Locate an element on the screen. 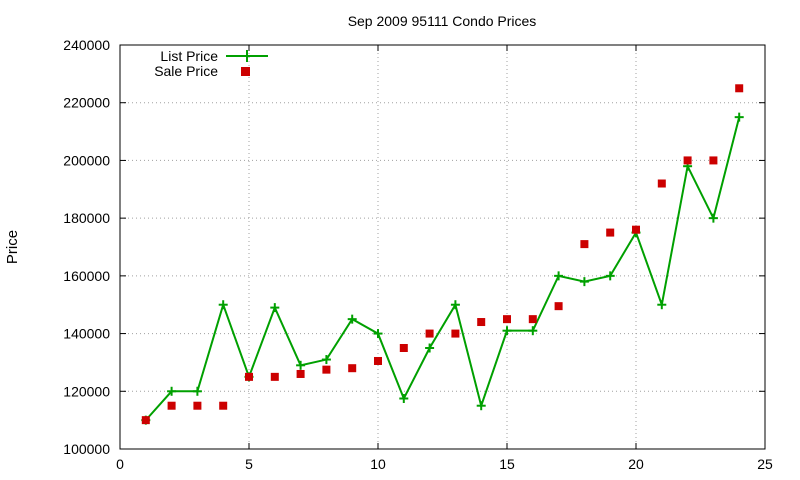 The image size is (800, 480). x-tick-label: 0 is located at coordinates (120, 464).